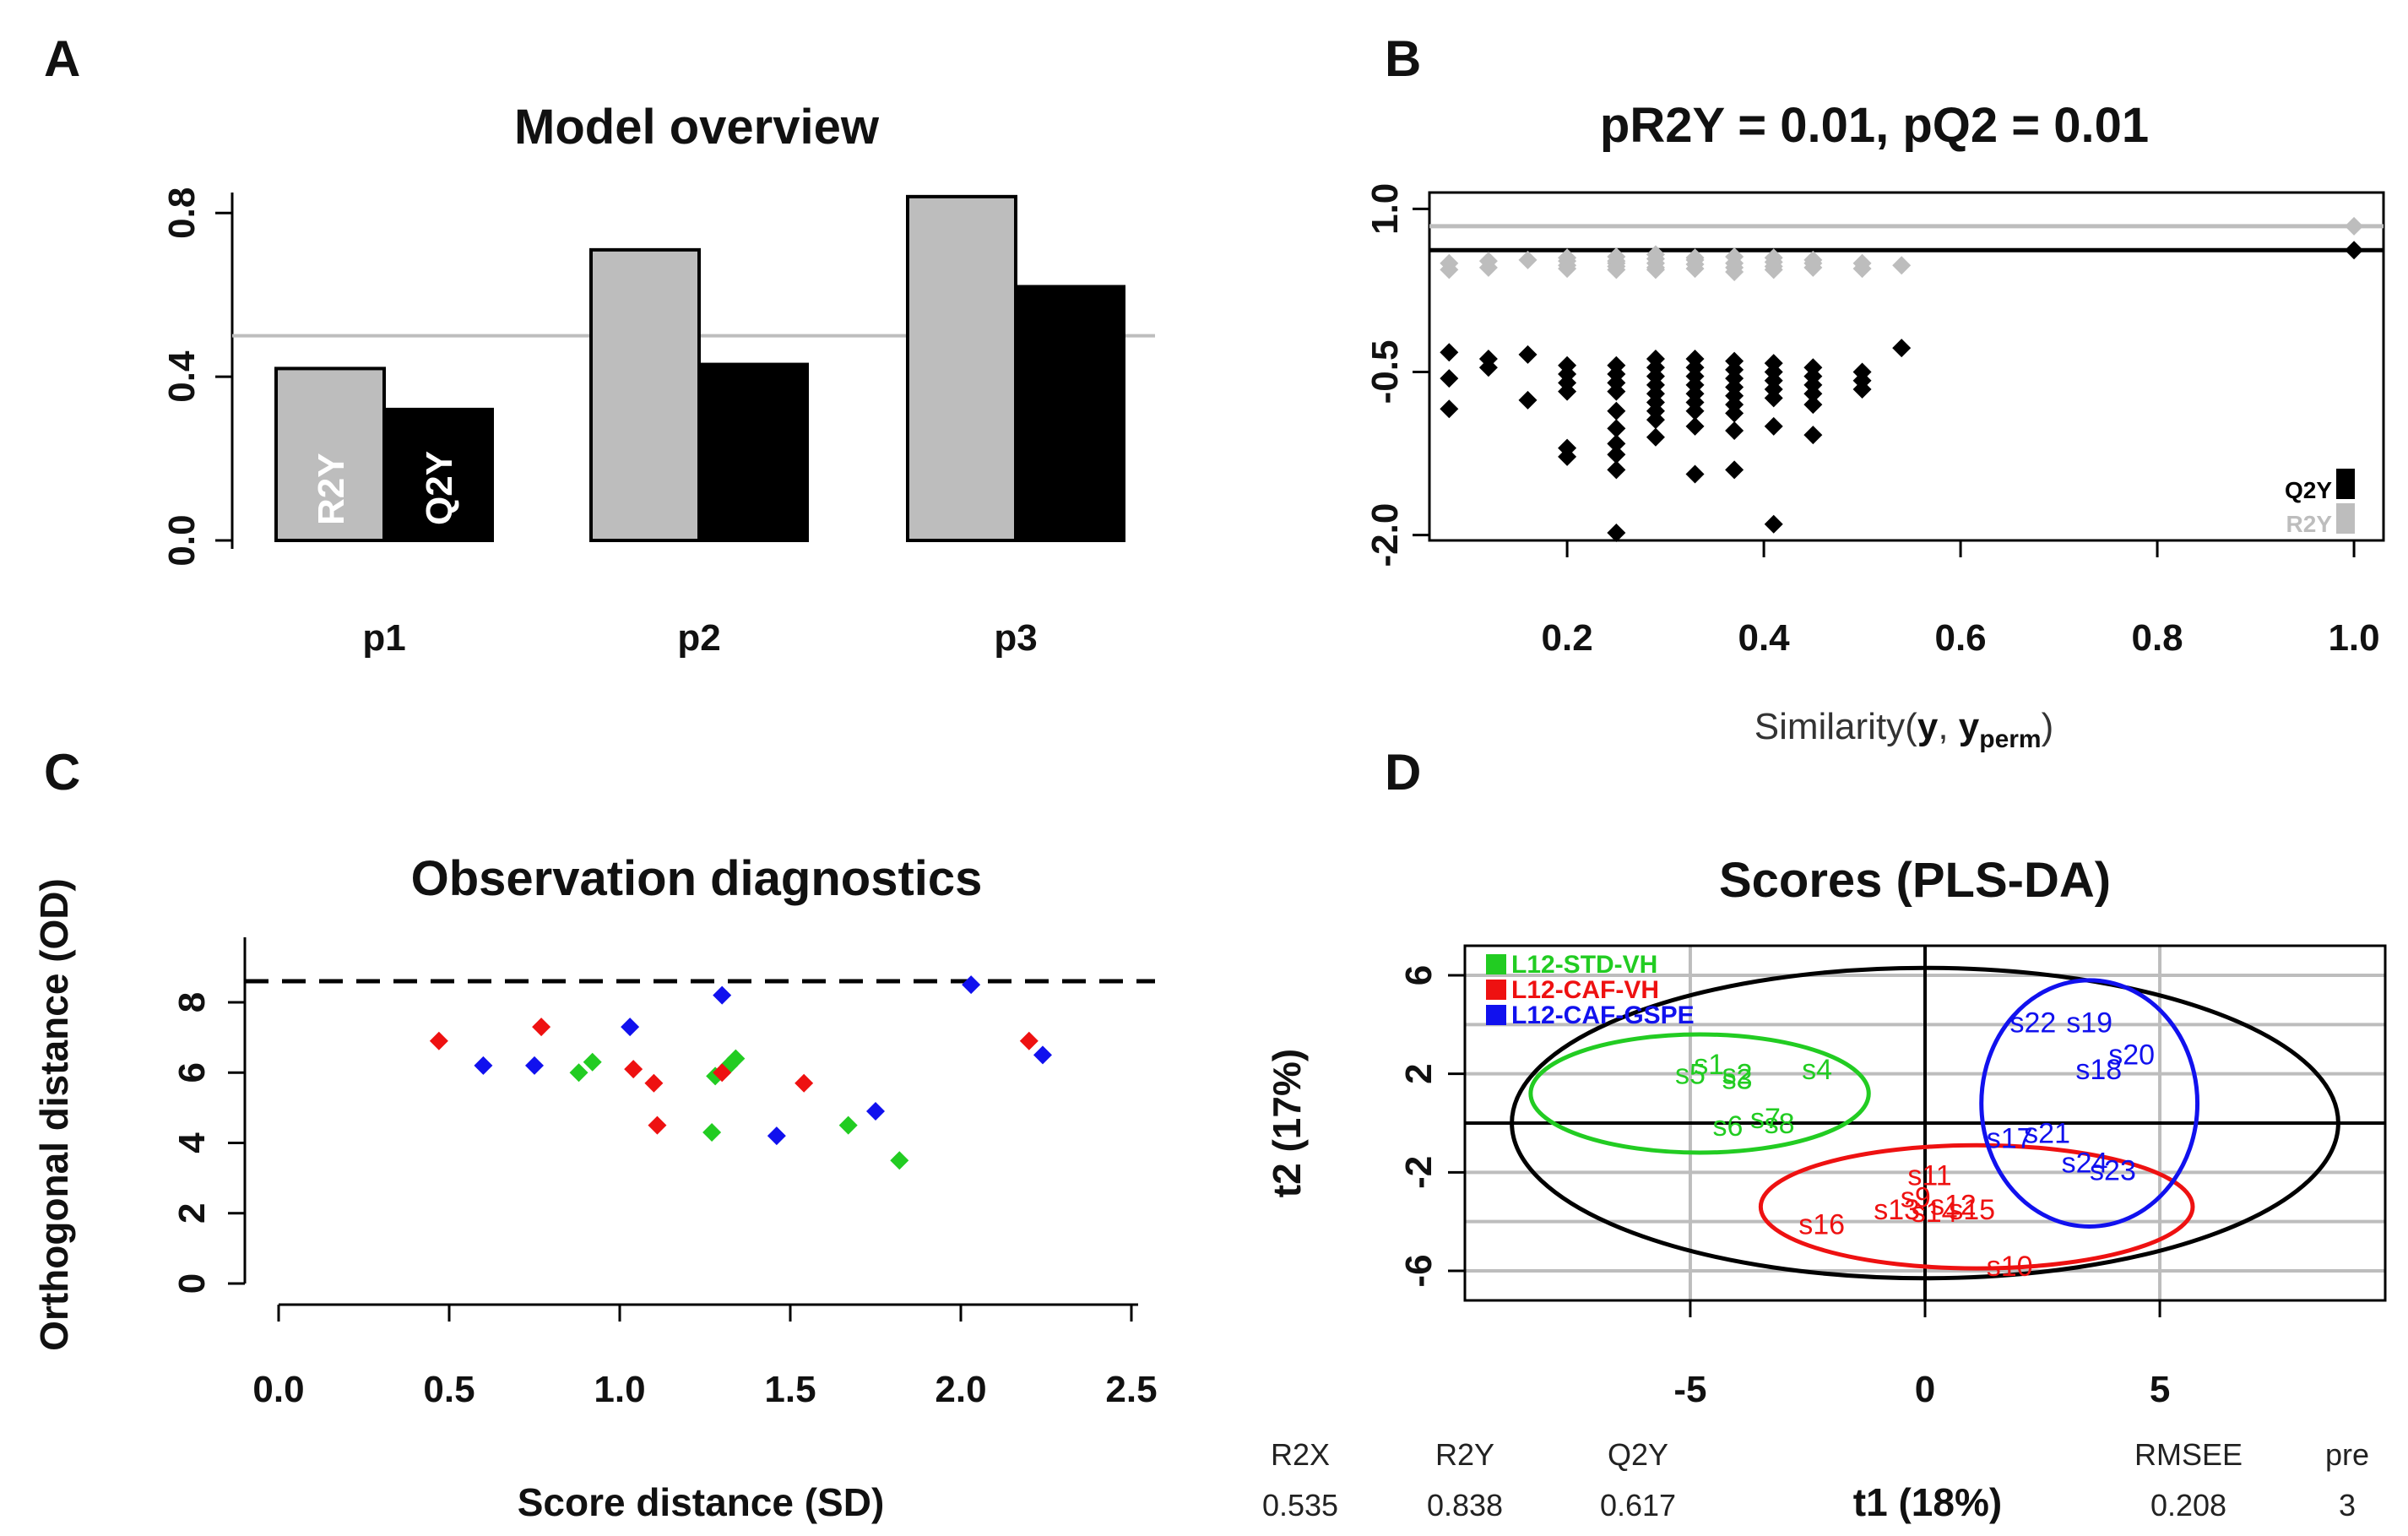  What do you see at coordinates (1927, 1502) in the screenshot?
I see `panel-d-x-label: t1 (18%)` at bounding box center [1927, 1502].